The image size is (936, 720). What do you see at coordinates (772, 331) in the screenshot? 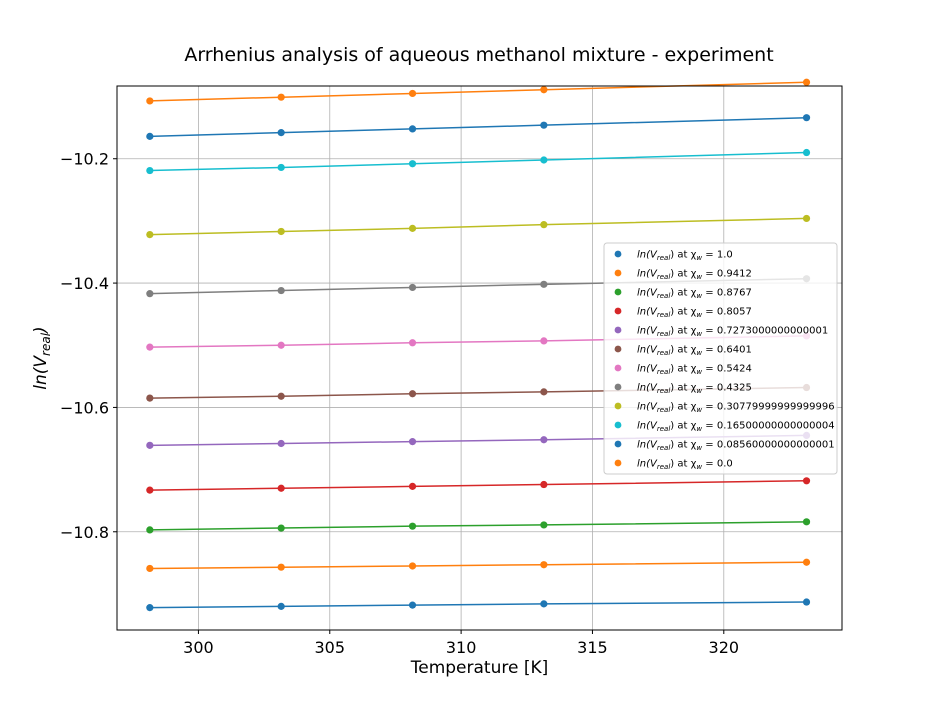
I see `legend-label-value: 0.7273000000000001` at bounding box center [772, 331].